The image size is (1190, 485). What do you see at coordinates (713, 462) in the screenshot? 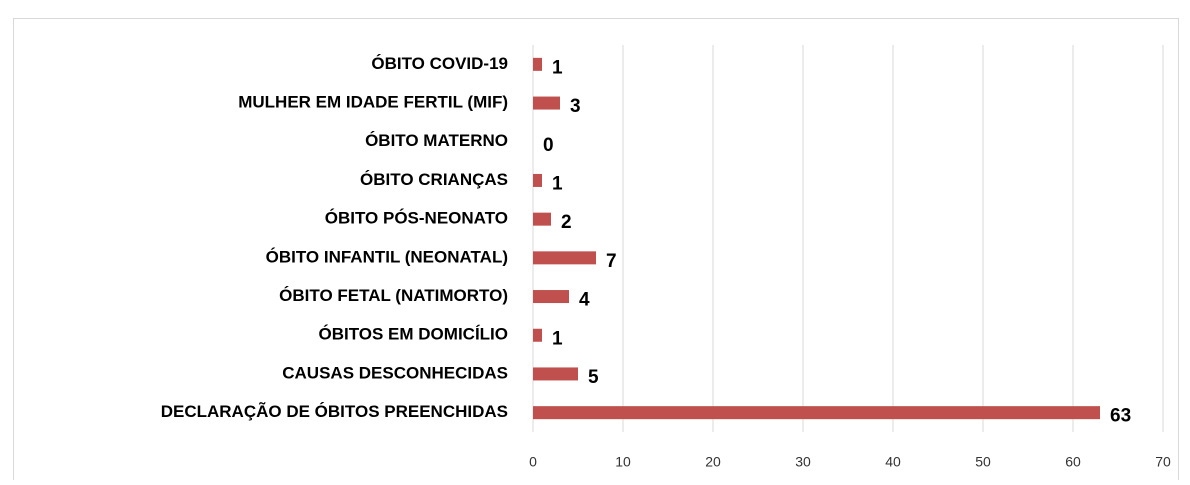
I see `x-tick-label: 20` at bounding box center [713, 462].